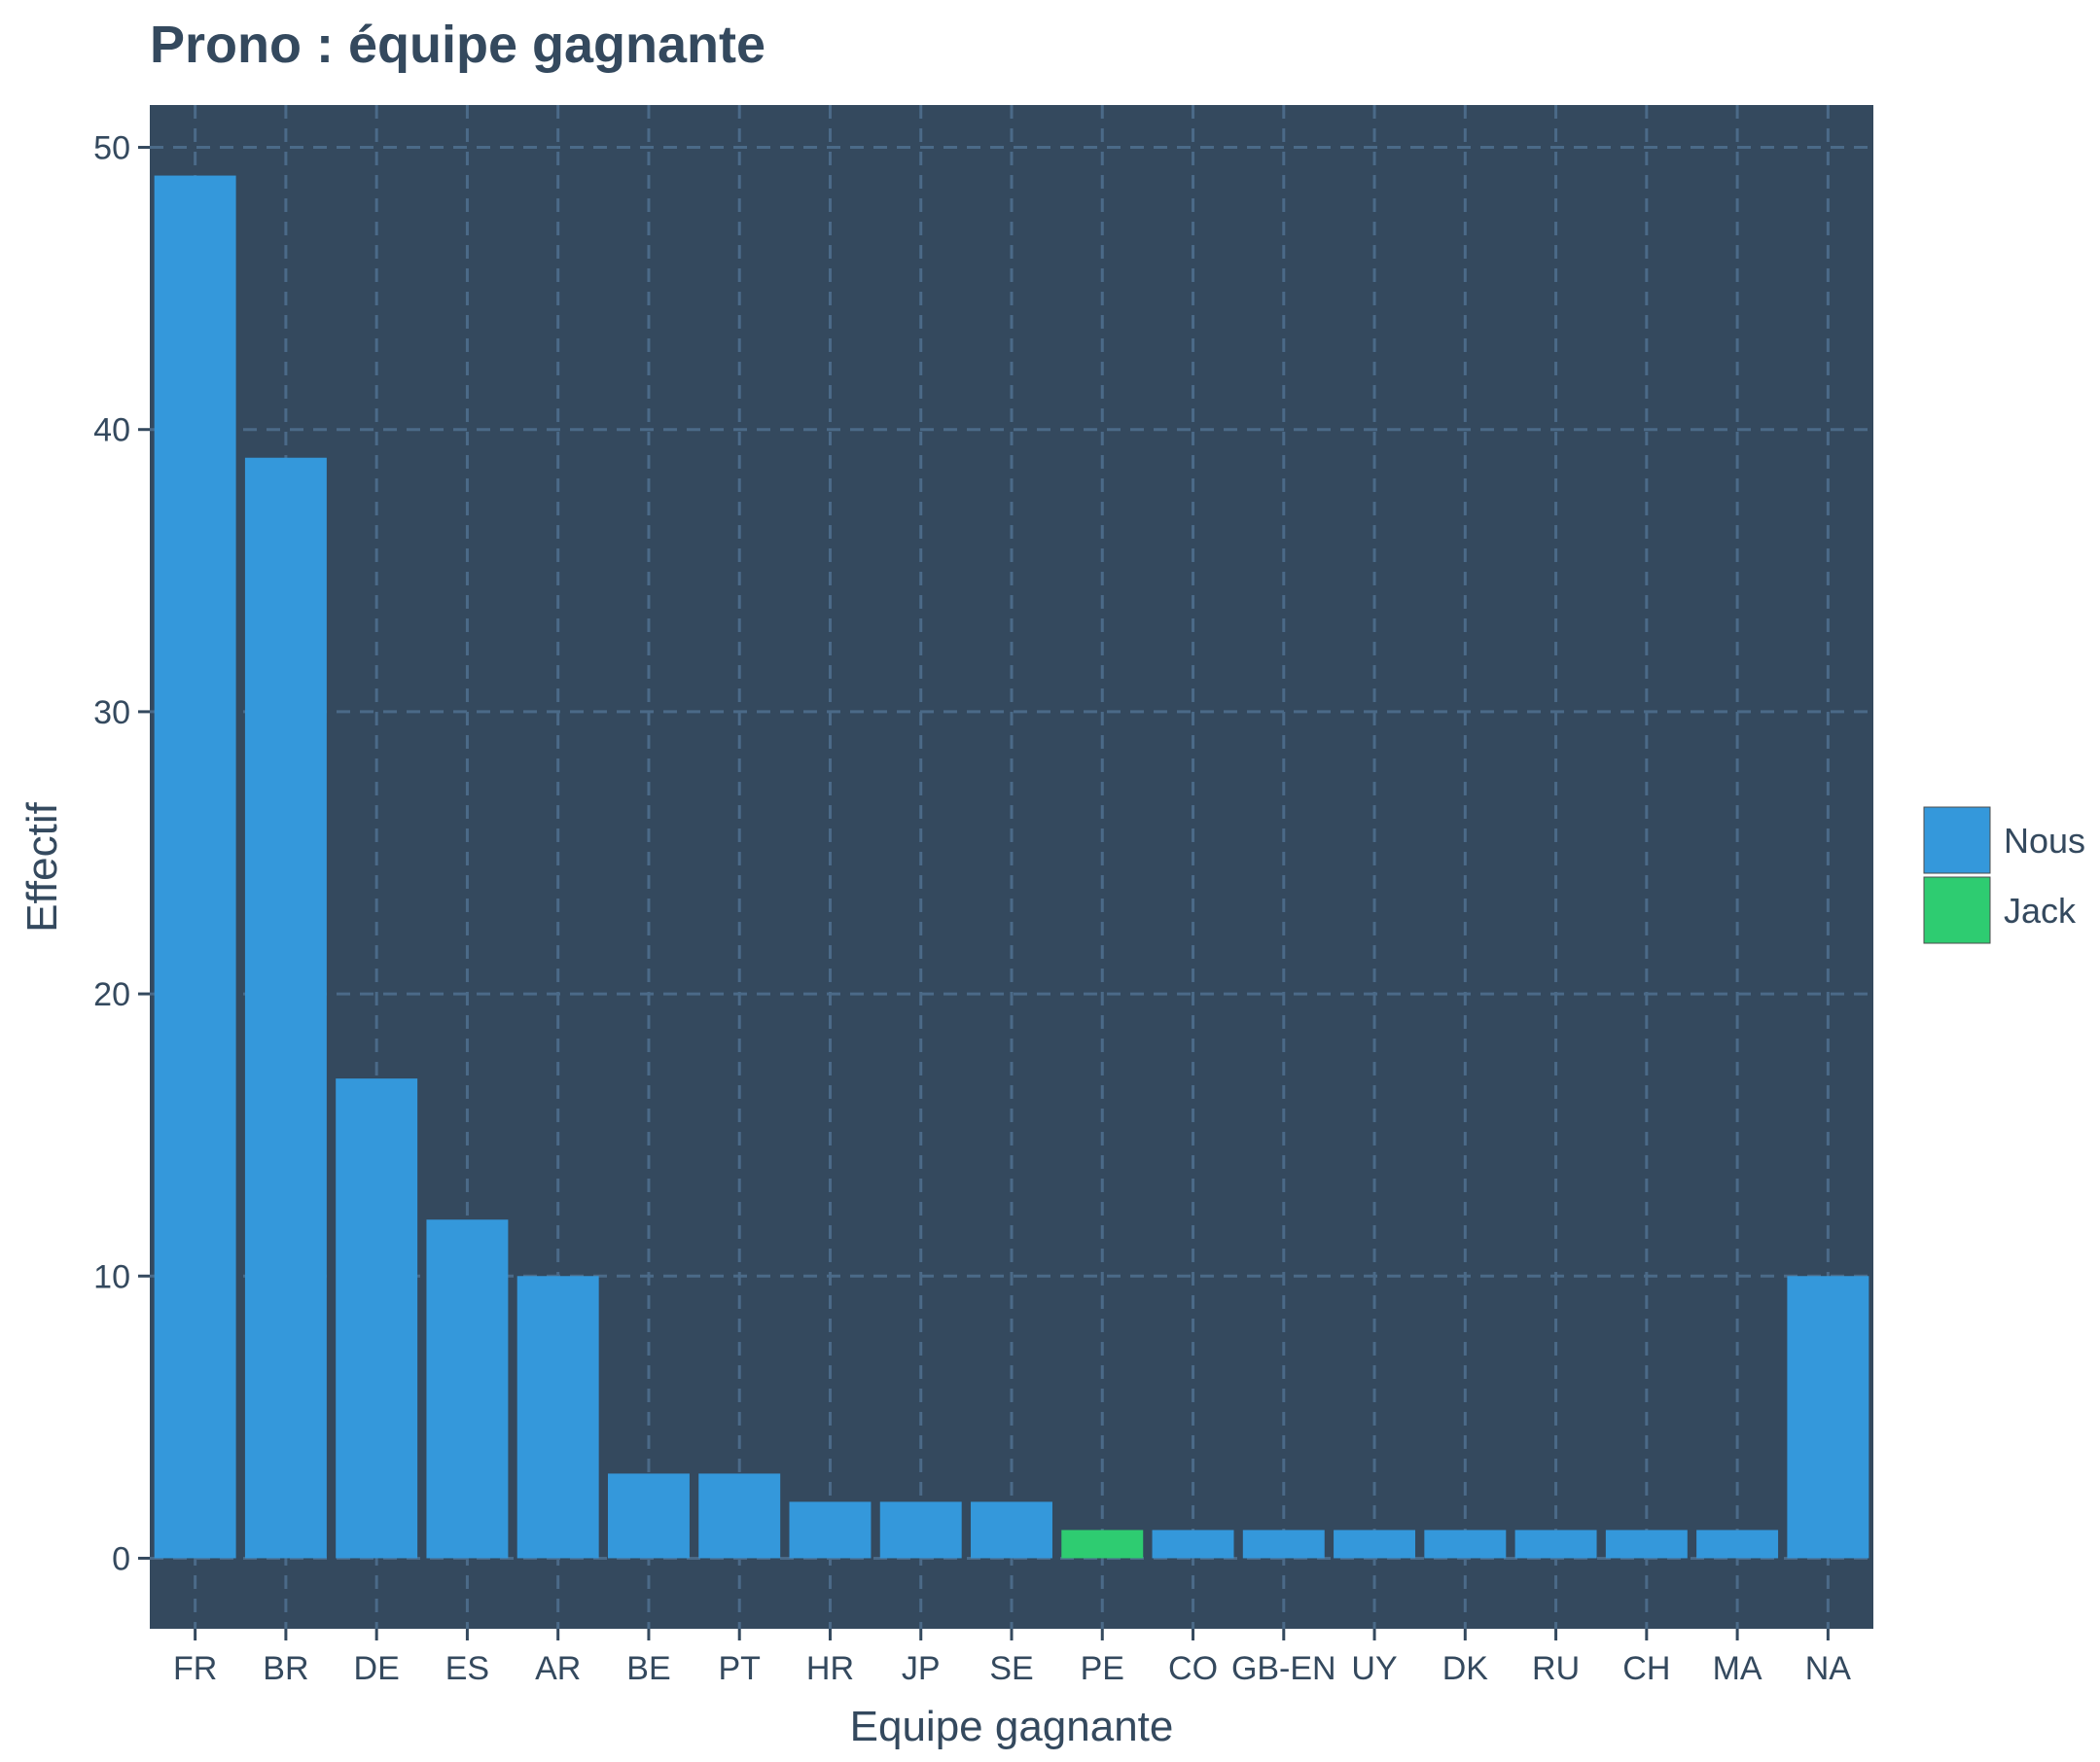 The height and width of the screenshot is (1762, 2100). I want to click on bar-hr, so click(831, 1530).